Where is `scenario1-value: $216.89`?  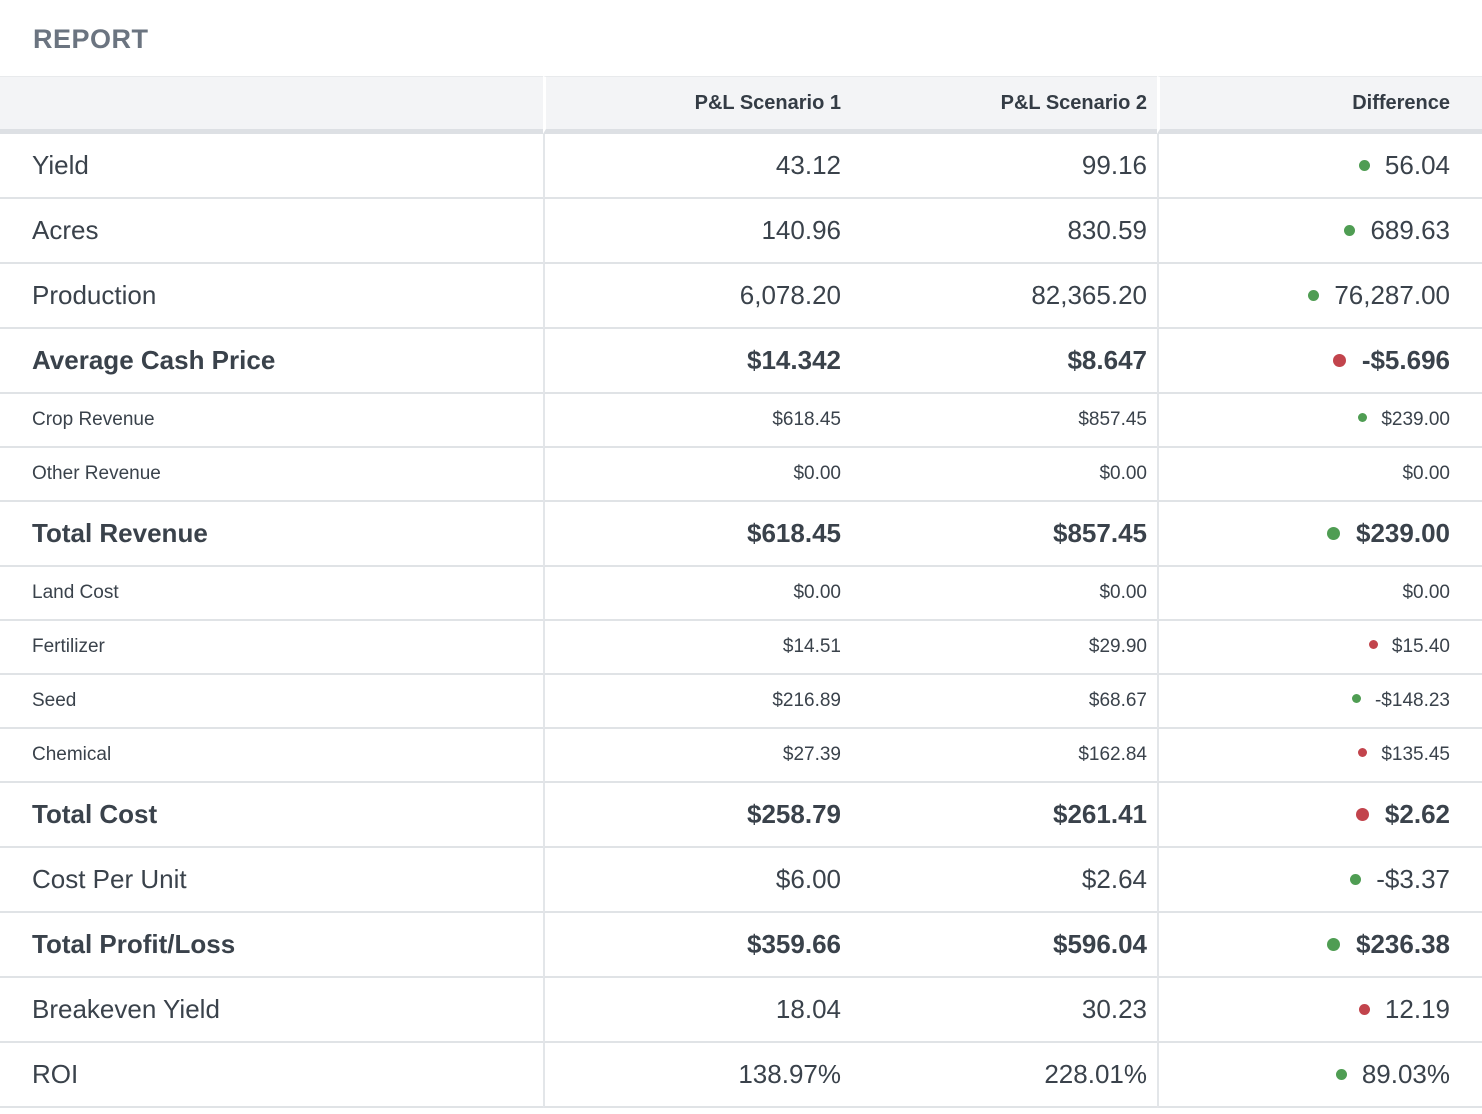
scenario1-value: $216.89 is located at coordinates (697, 702).